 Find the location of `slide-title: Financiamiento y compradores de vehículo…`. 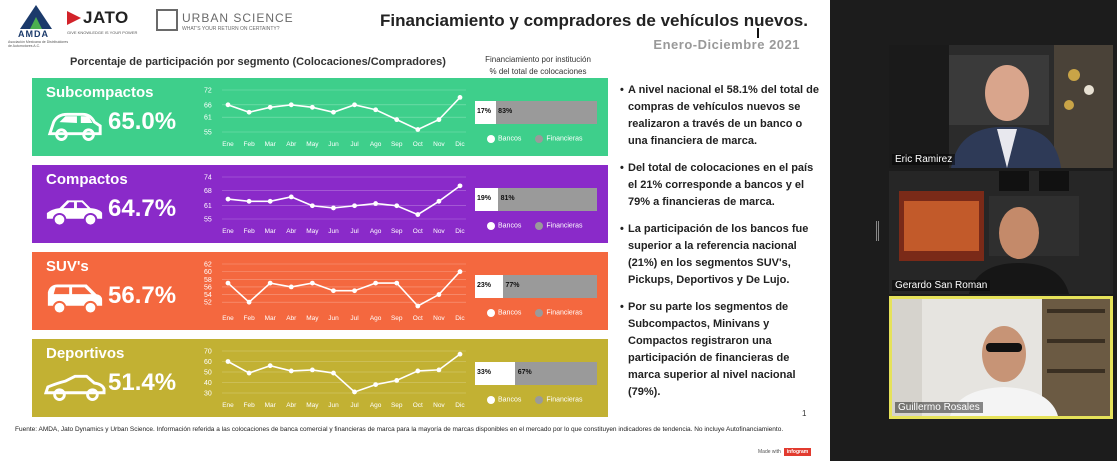

slide-title: Financiamiento y compradores de vehículo… is located at coordinates (594, 20).